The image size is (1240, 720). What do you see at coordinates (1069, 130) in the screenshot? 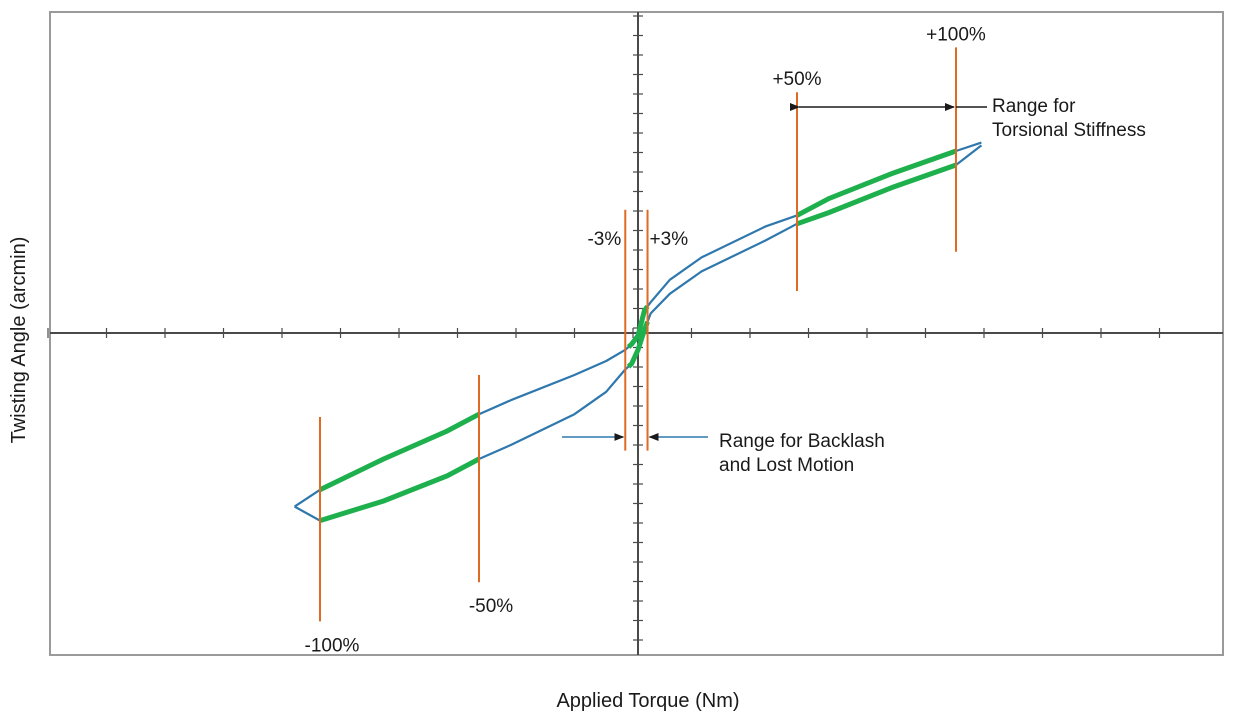
I see `annotation-line: Torsional Stiffness` at bounding box center [1069, 130].